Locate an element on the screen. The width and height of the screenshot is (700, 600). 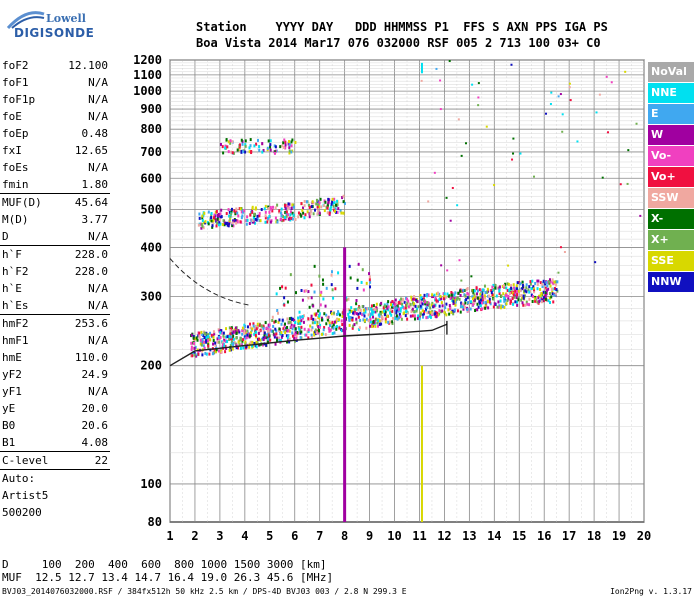
x-tick-label: 2 is located at coordinates (194, 536).